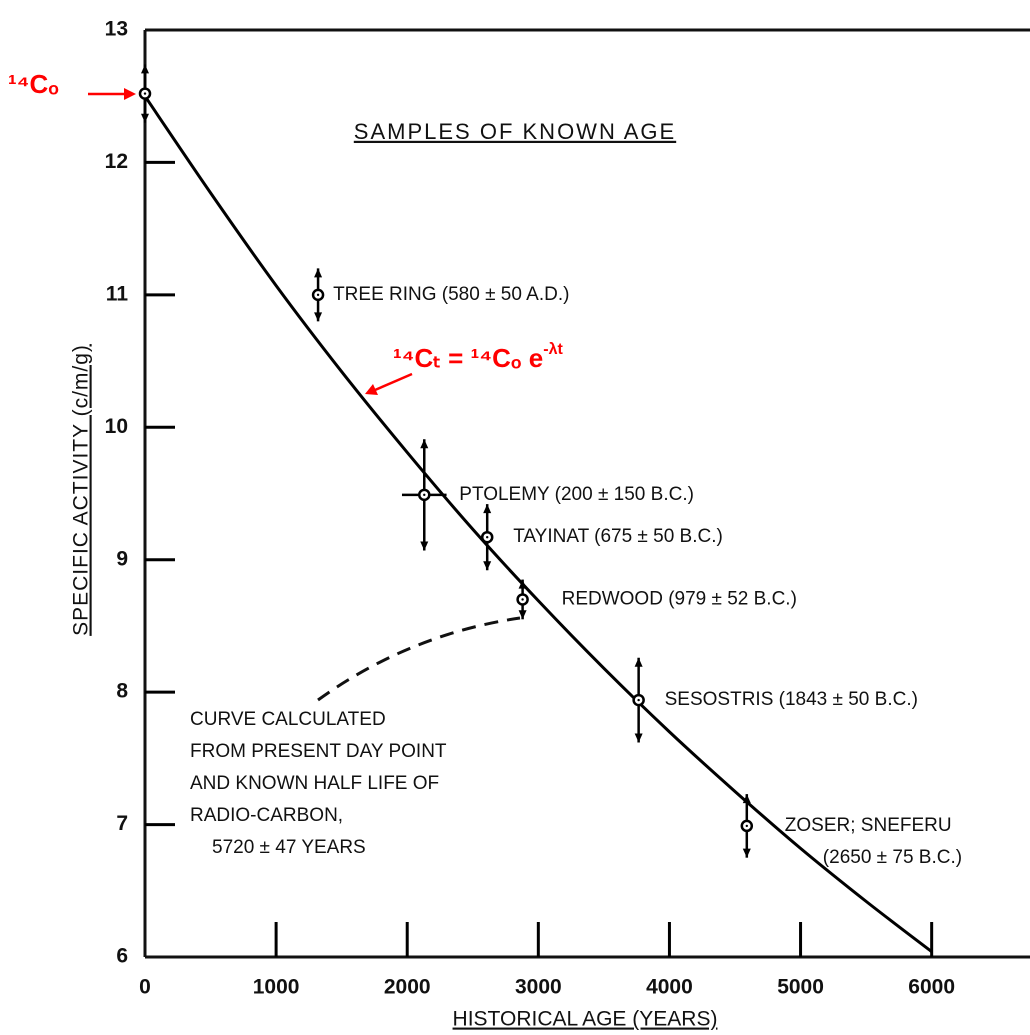  What do you see at coordinates (116, 161) in the screenshot?
I see `y-tick-label: 12` at bounding box center [116, 161].